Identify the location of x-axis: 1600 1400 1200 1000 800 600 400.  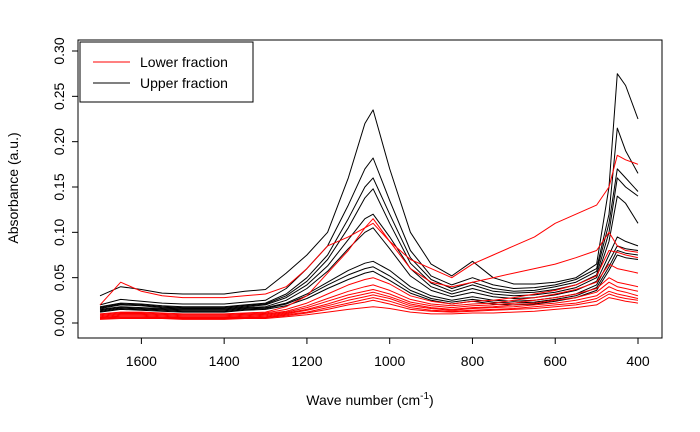
(388, 353).